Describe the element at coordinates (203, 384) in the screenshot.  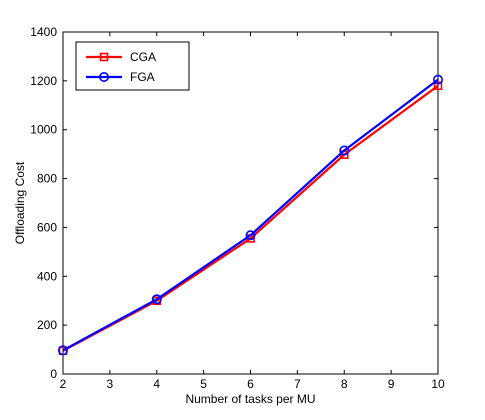
I see `x-tick-label: 5` at that location.